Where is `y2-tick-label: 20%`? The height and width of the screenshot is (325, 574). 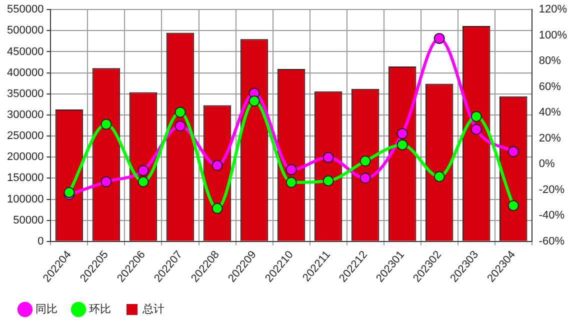 y2-tick-label: 20% is located at coordinates (550, 138).